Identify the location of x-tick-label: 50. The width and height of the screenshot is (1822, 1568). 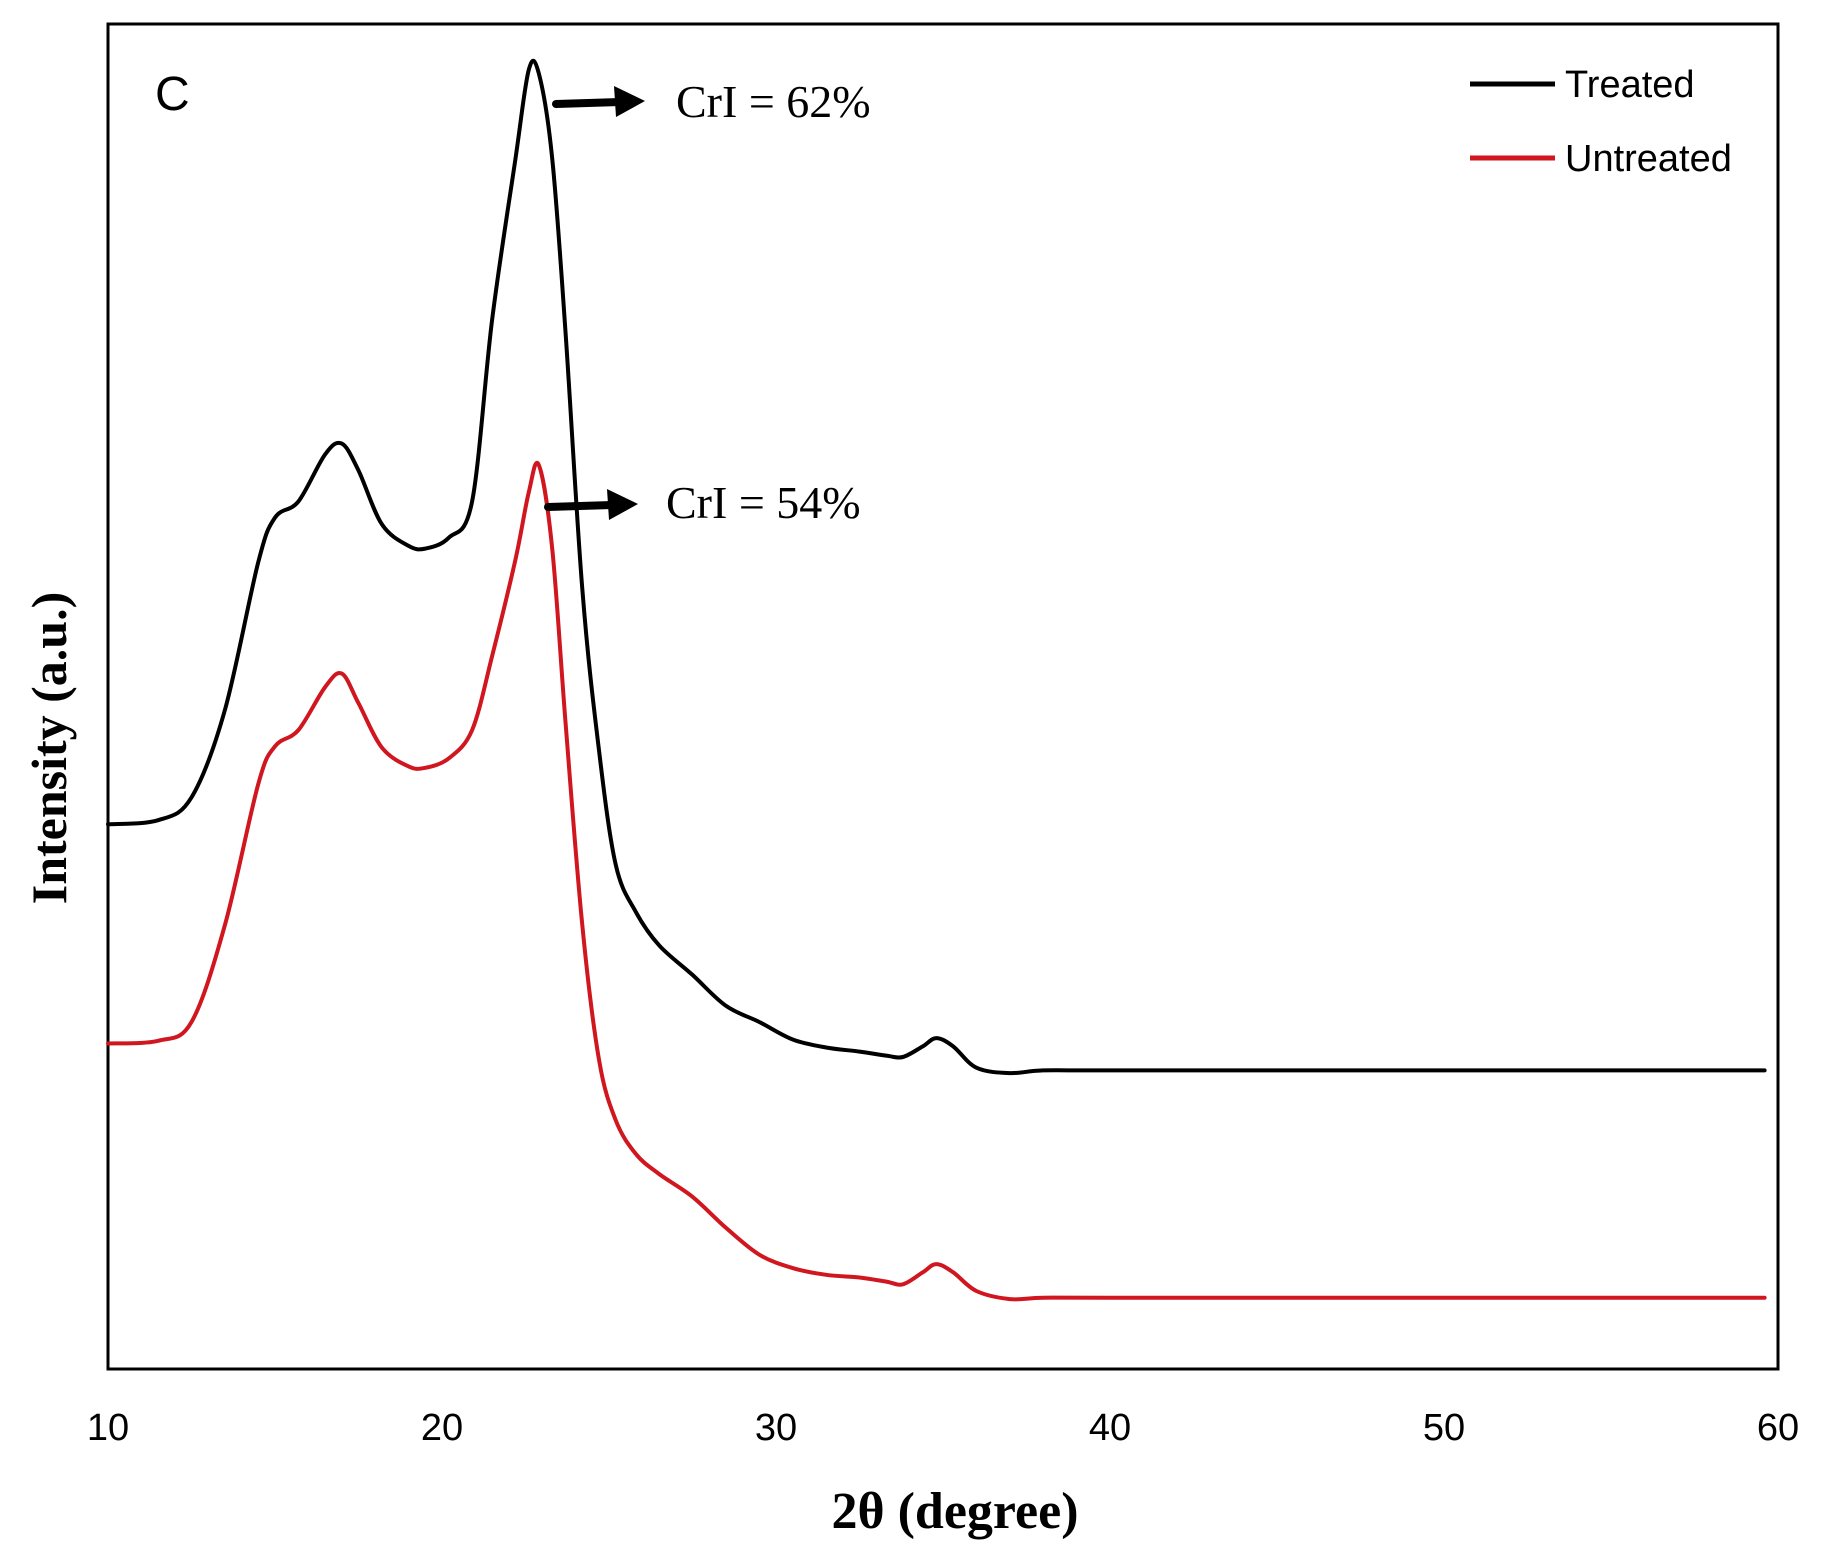
(1444, 1428).